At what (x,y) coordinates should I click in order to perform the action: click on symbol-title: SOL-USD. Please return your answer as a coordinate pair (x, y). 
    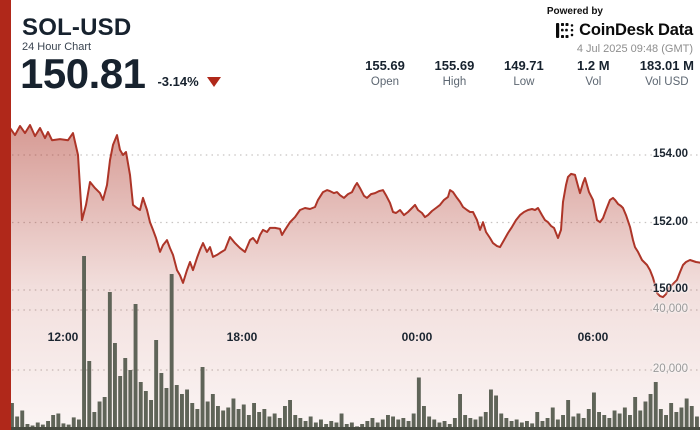
    Looking at the image, I should click on (77, 27).